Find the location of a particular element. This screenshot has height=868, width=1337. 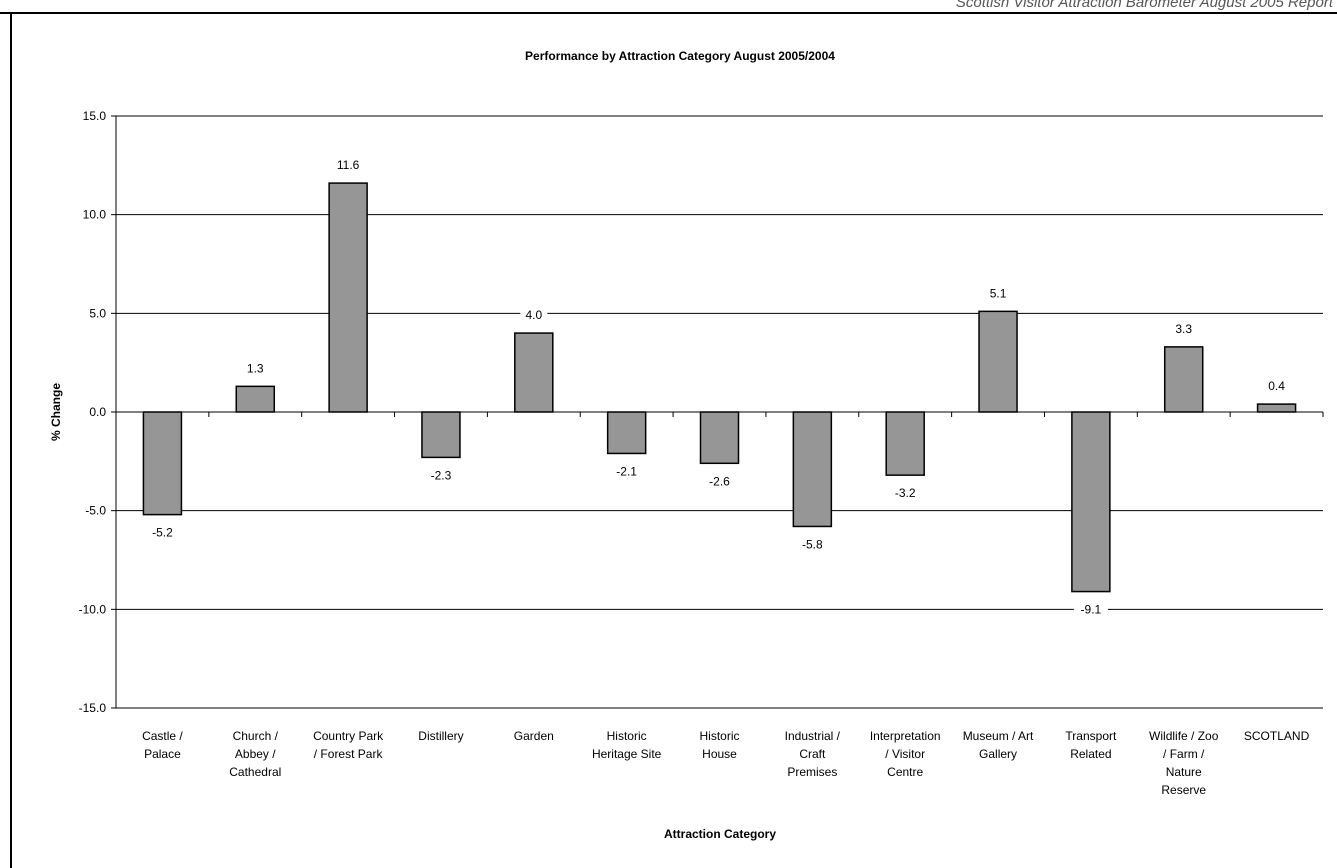

data-label: 11.6 is located at coordinates (348, 165).